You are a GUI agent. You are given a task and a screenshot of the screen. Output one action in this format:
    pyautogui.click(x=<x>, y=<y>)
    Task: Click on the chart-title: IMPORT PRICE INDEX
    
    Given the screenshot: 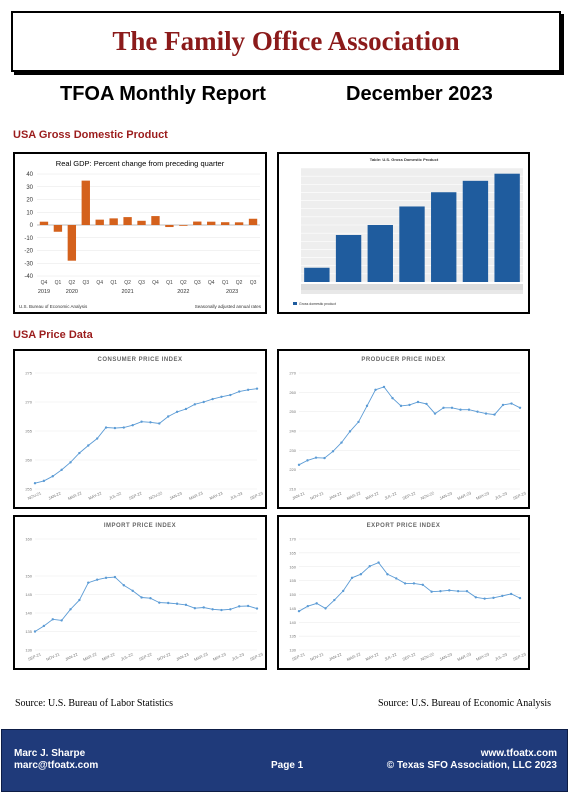 What is the action you would take?
    pyautogui.click(x=140, y=526)
    